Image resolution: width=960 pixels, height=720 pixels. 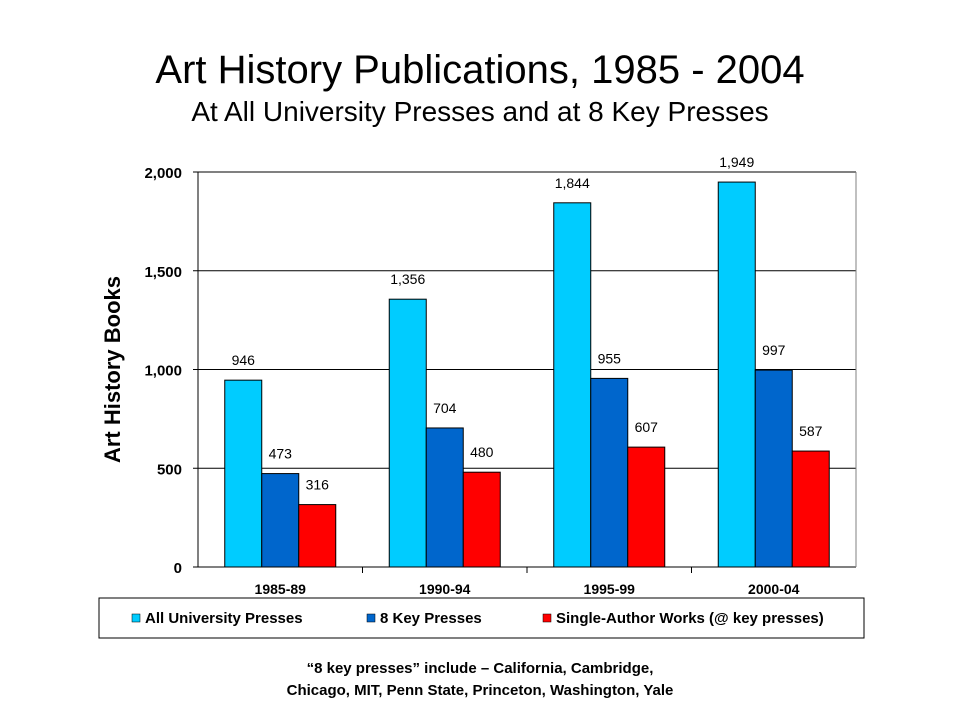 I want to click on data-label: 316, so click(x=318, y=485).